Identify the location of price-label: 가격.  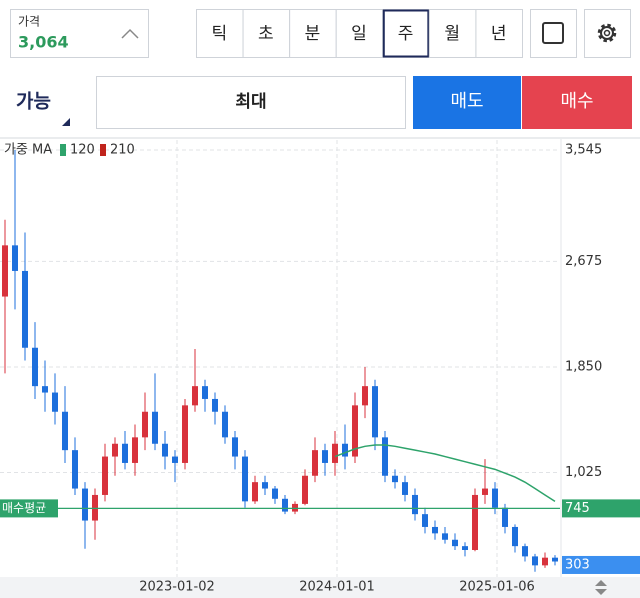
(29, 22).